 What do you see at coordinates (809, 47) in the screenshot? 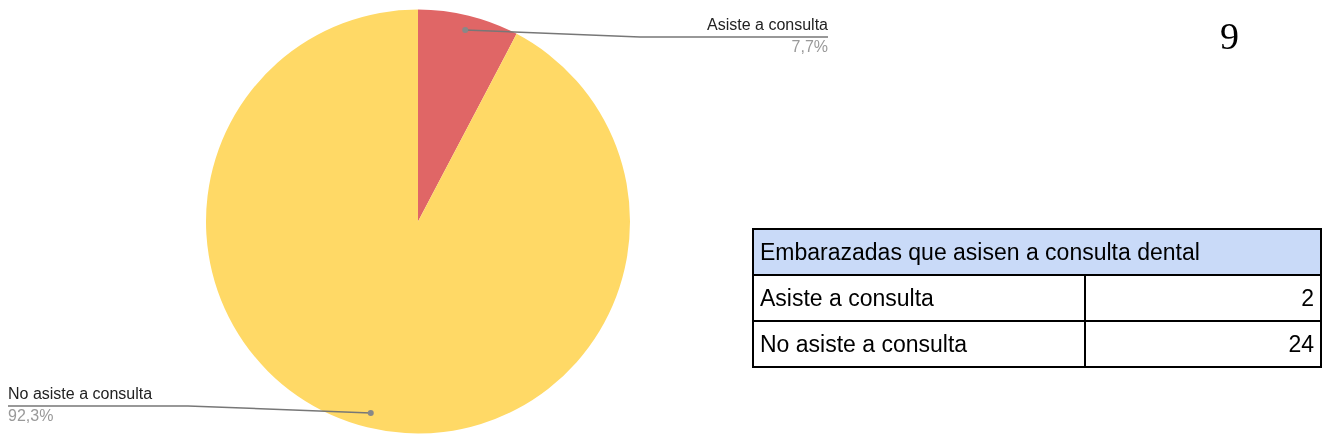
I see `data-label: 7,7%` at bounding box center [809, 47].